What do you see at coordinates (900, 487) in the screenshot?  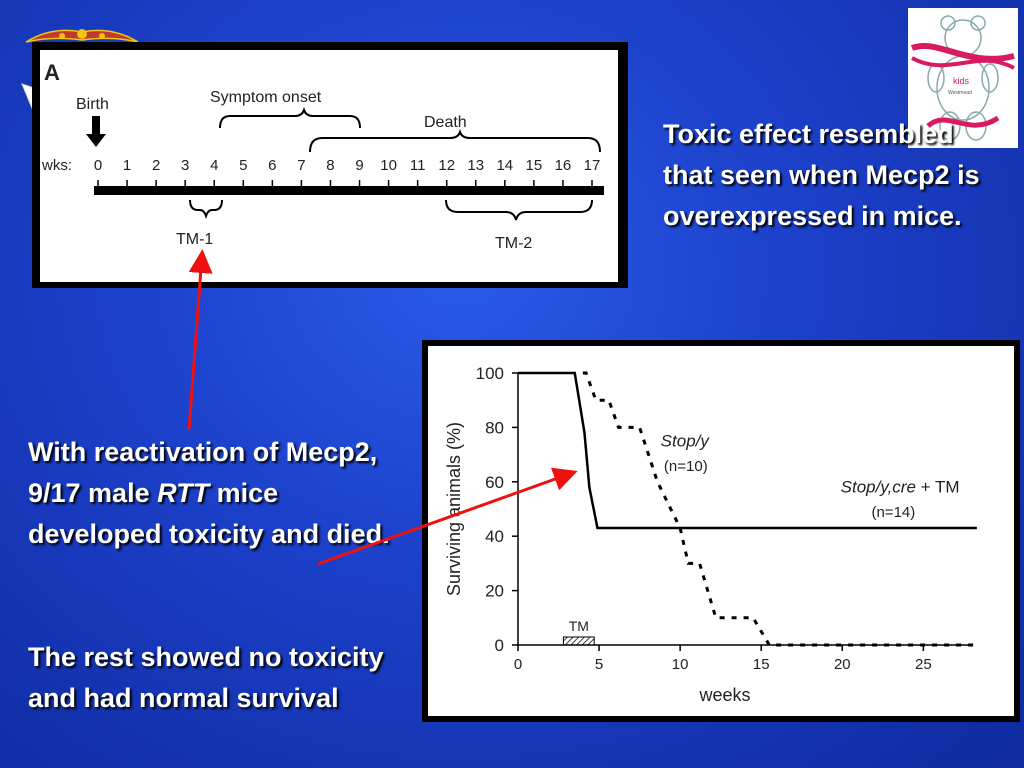 I see `series-label-stop-y-cre: Stop/y,cre + TM` at bounding box center [900, 487].